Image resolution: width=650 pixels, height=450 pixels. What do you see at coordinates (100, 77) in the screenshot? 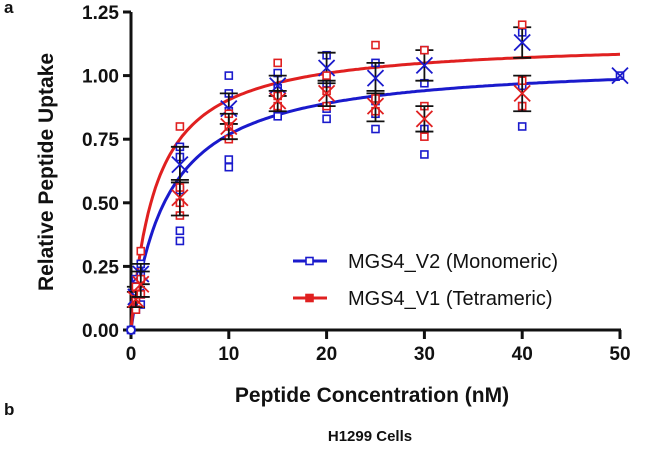
I see `y-tick-label: 1.00` at bounding box center [100, 77].